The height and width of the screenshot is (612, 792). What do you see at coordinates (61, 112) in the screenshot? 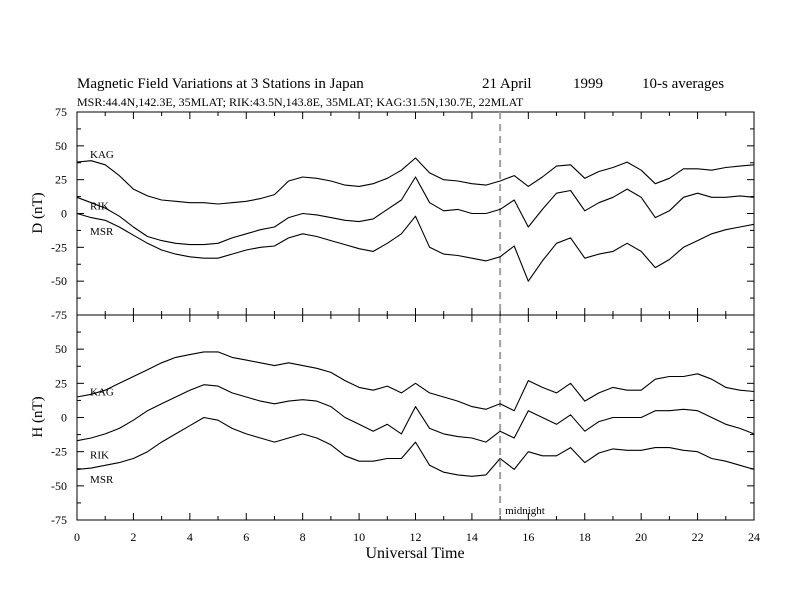
I see `y-tick-label: 75` at bounding box center [61, 112].